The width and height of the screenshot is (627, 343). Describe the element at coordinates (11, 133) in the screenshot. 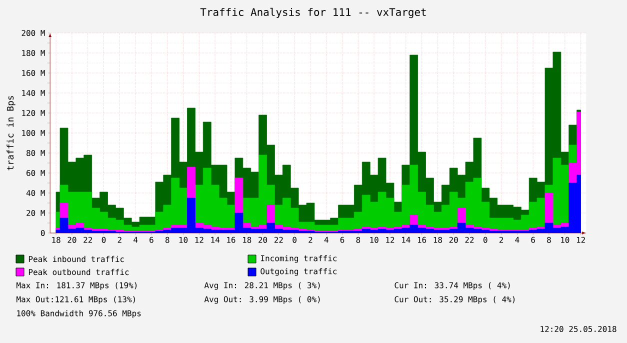

I see `y-axis-title: traffic in Bps` at that location.